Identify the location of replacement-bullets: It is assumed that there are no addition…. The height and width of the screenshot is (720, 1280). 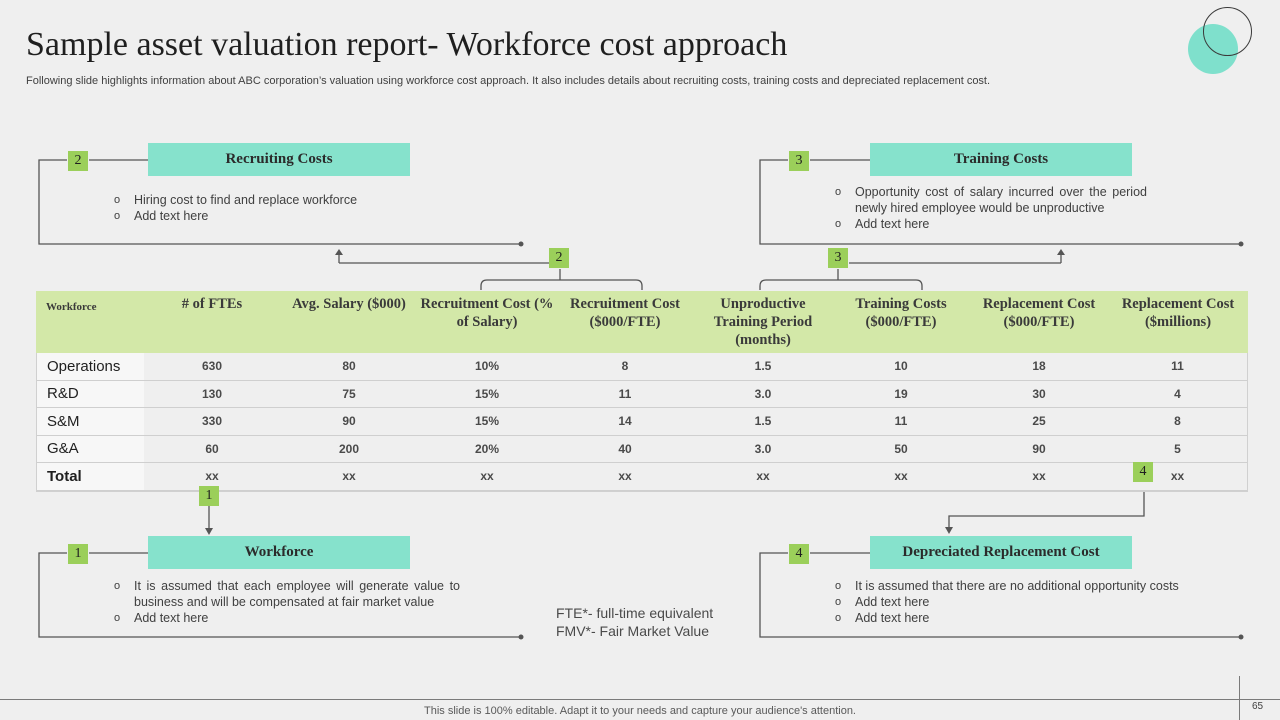
(1025, 602).